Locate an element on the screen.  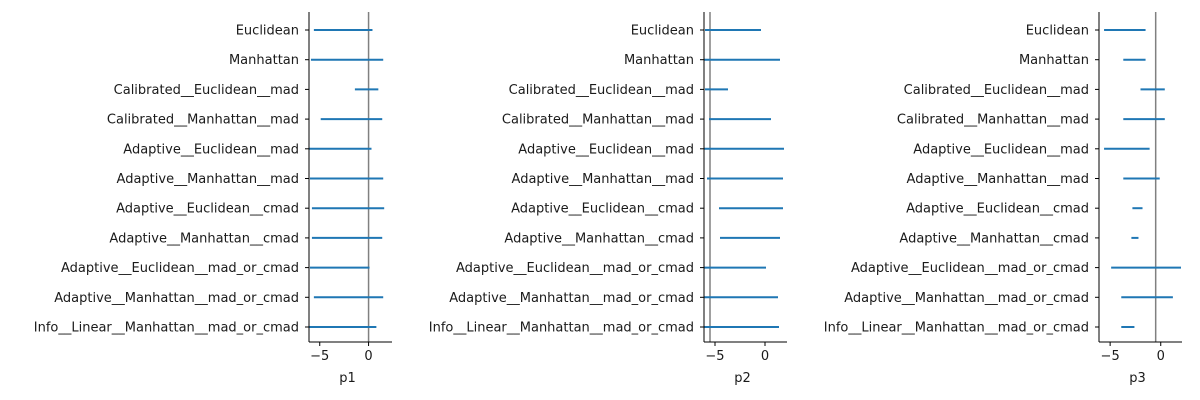
x-axis-label: p1 is located at coordinates (347, 378).